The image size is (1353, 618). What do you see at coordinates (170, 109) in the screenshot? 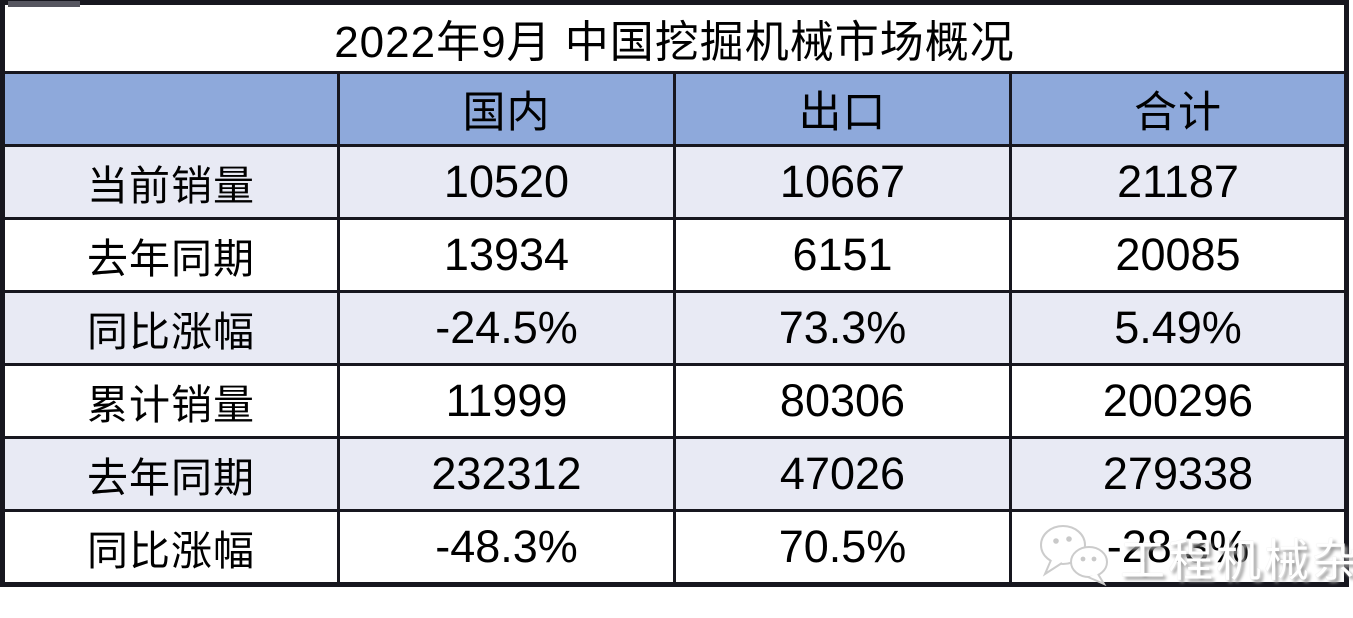
I see `column-header-blank` at bounding box center [170, 109].